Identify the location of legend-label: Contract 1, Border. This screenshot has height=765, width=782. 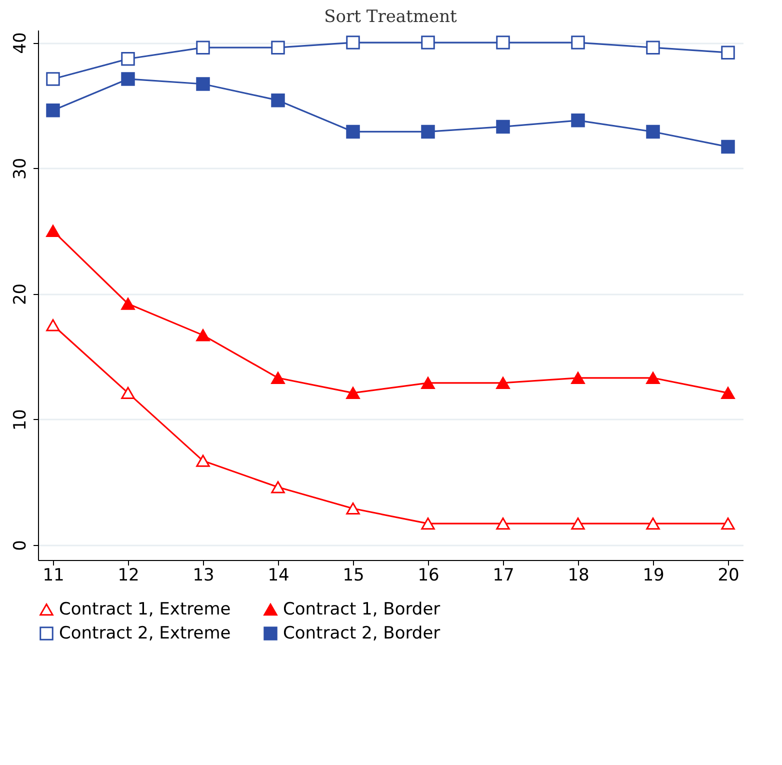
(361, 610).